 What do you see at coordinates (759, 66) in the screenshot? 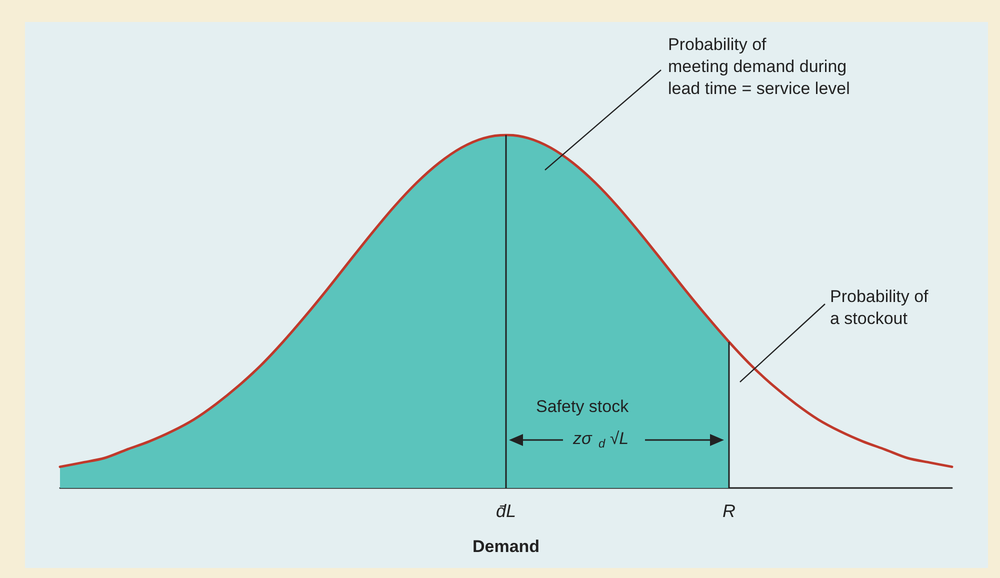
I see `text: Probability of meeting demand during lead time = service level` at bounding box center [759, 66].